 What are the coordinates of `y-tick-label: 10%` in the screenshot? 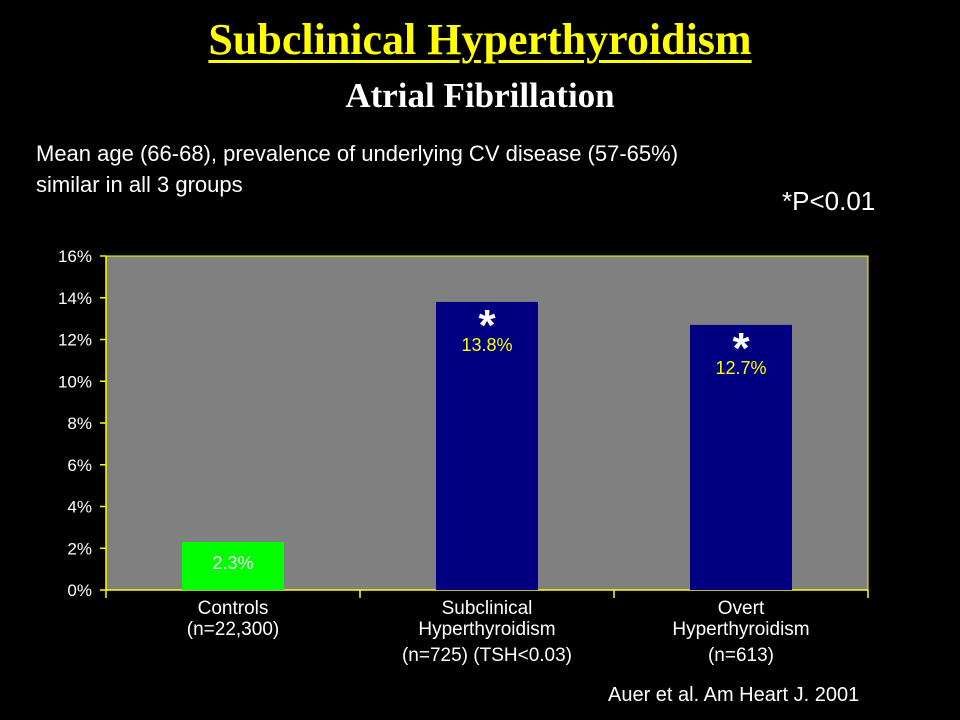 It's located at (75, 381).